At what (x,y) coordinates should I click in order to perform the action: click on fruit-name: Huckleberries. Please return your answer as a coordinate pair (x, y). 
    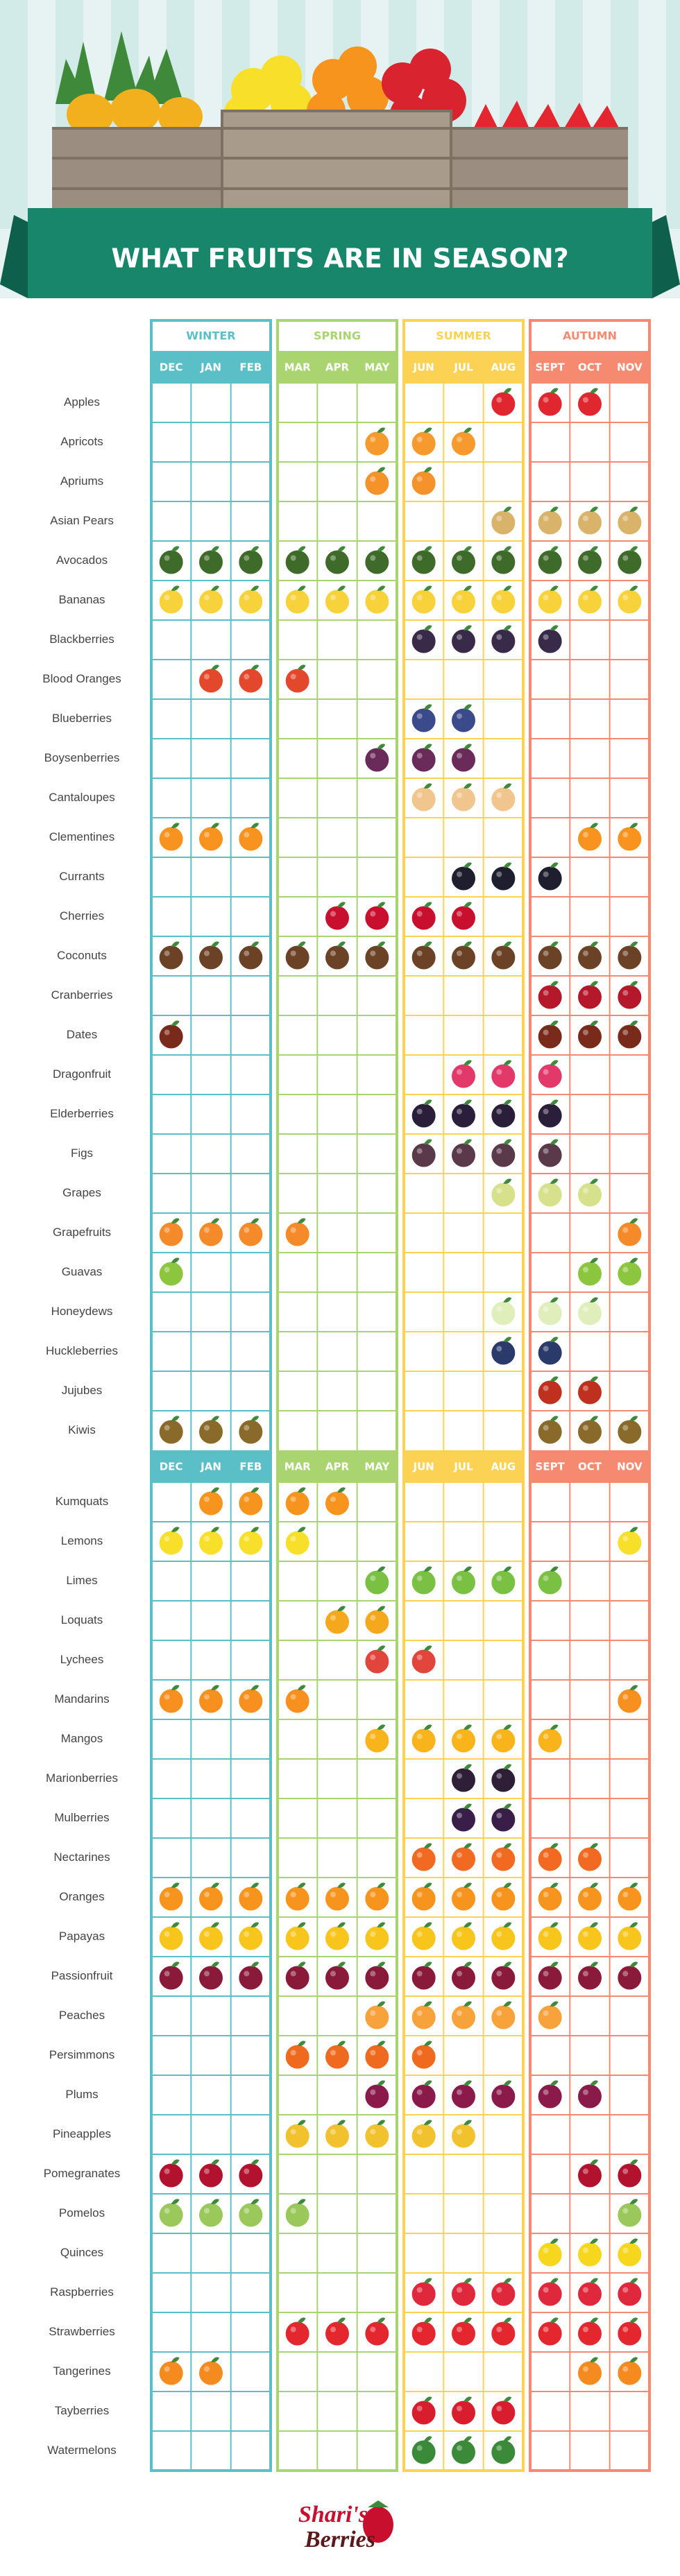
    Looking at the image, I should click on (82, 1350).